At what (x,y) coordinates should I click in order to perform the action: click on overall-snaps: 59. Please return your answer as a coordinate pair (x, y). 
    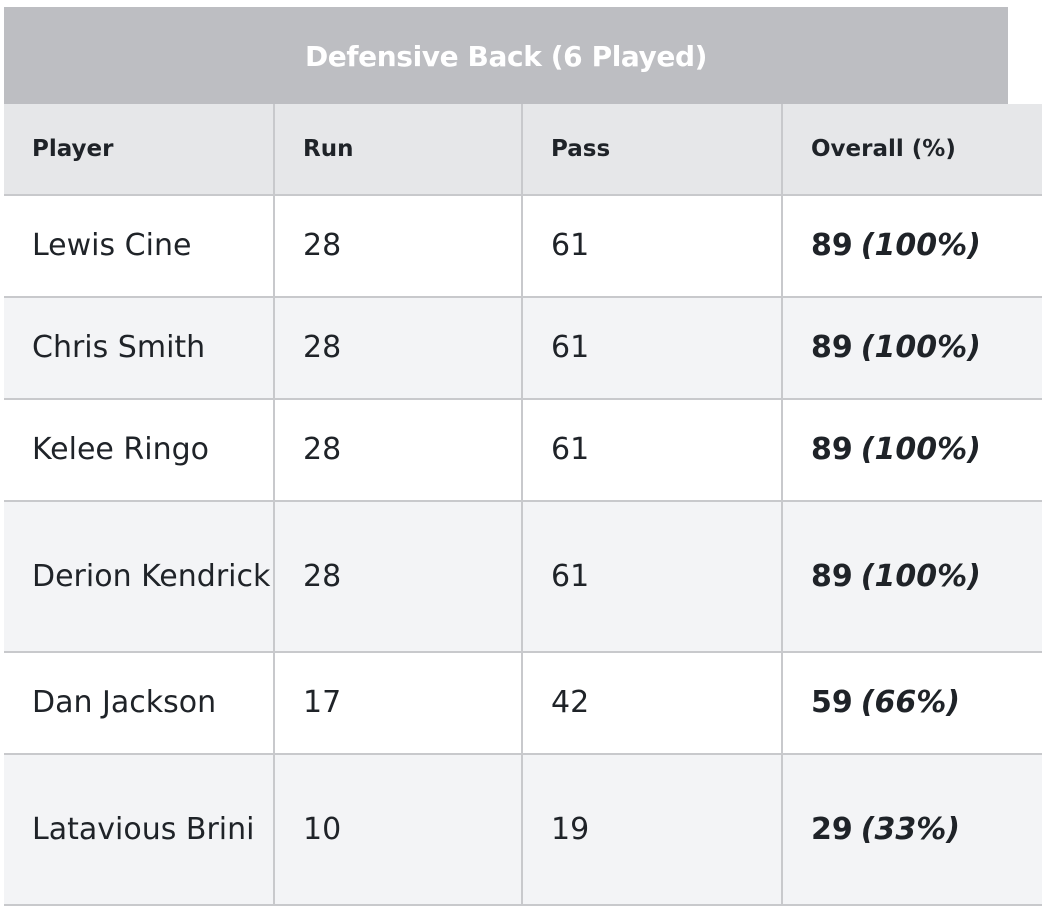
    Looking at the image, I should click on (832, 702).